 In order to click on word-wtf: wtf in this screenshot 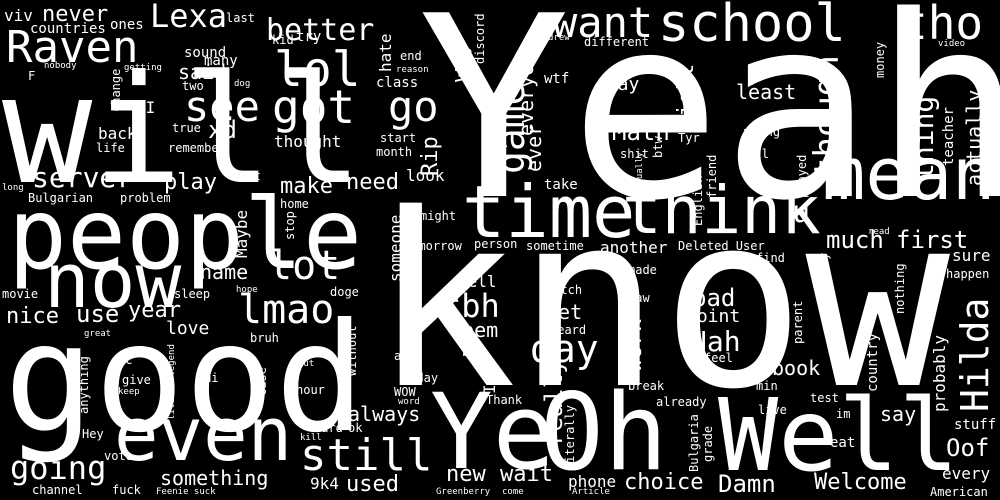, I will do `click(557, 79)`.